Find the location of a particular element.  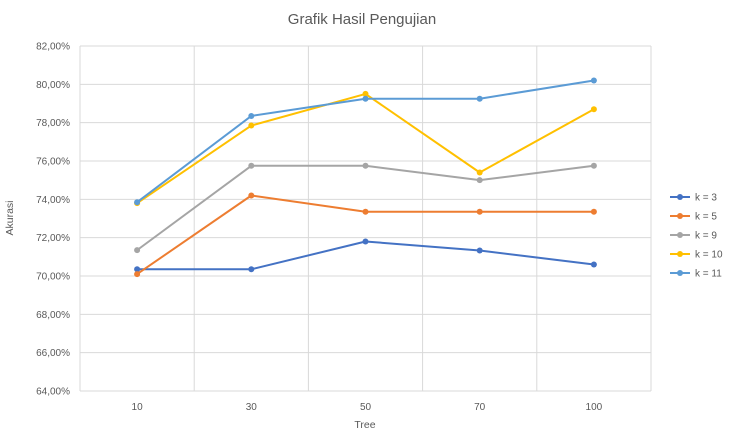

y-tick-label: 82,00% is located at coordinates (53, 47).